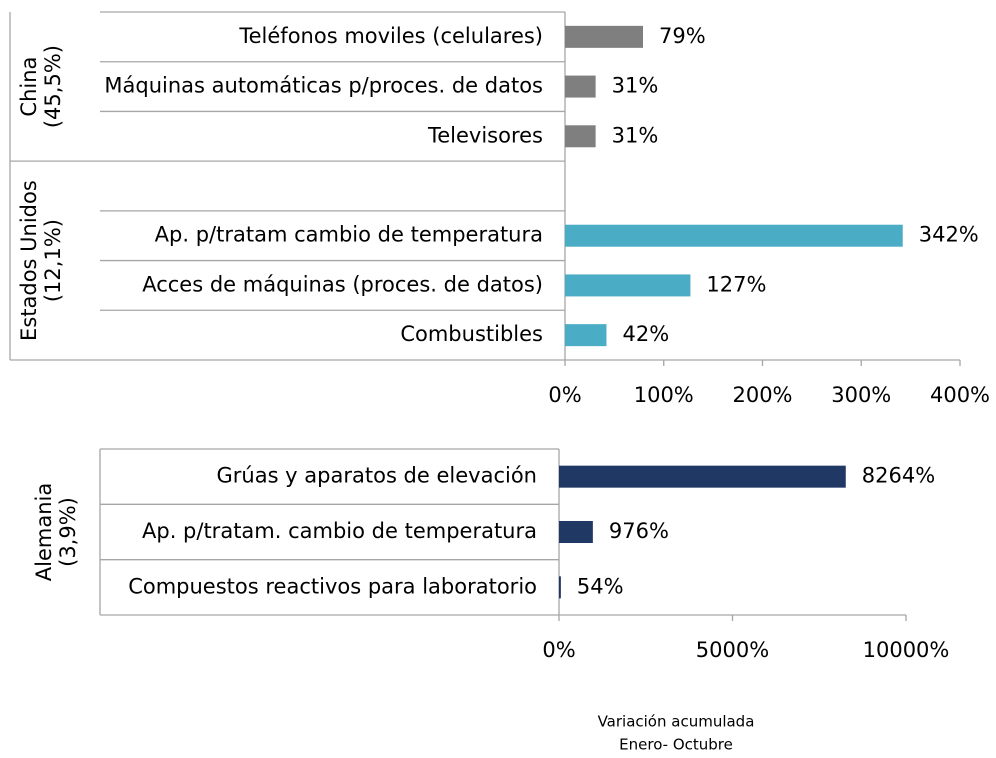 This screenshot has height=758, width=996. Describe the element at coordinates (861, 395) in the screenshot. I see `x-tick-label: 300%` at that location.